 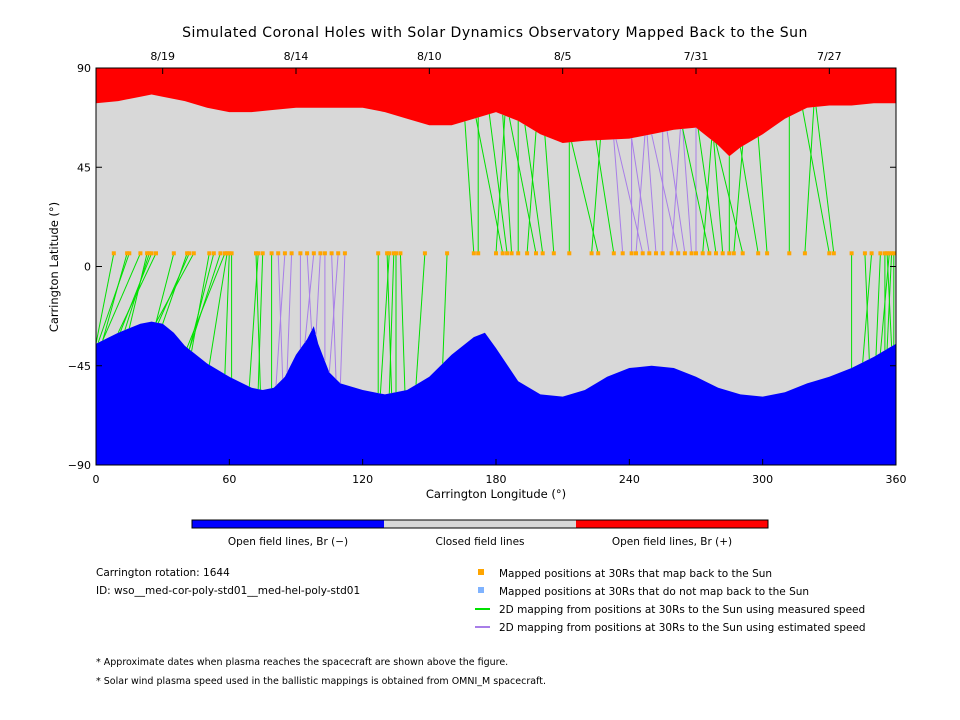 I want to click on date-tick-label: 8/14, so click(x=296, y=56).